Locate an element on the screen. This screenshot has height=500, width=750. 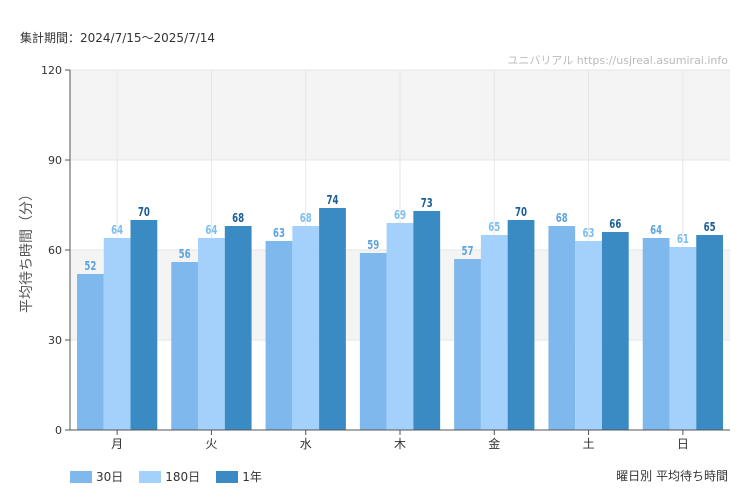
source-watermark: ユニバリアル https://usjreal.asumirai.info is located at coordinates (617, 60).